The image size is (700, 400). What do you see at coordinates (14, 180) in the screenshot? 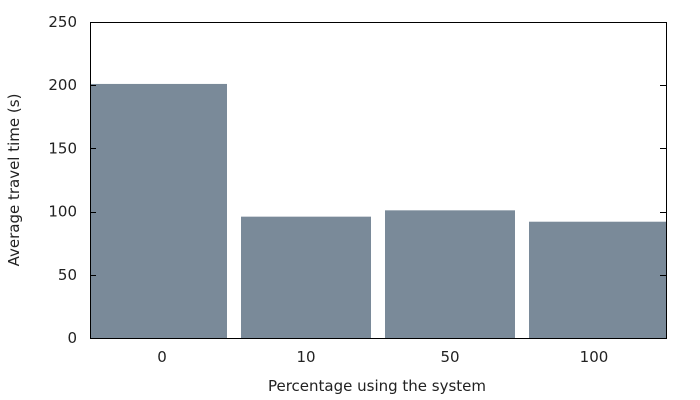
I see `y-axis-label: Average travel time (s)` at bounding box center [14, 180].